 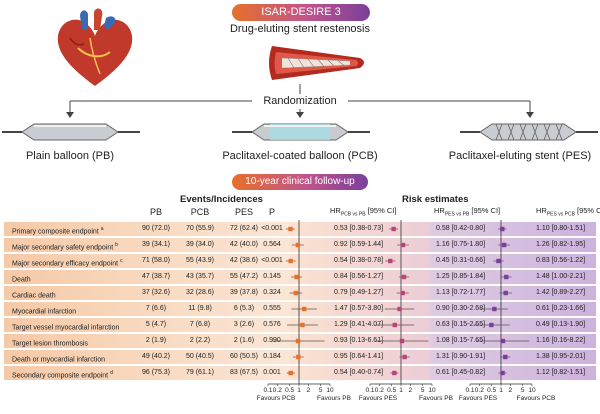 What do you see at coordinates (363, 212) in the screenshot?
I see `col-hr1: HRPCB vs PB [95% CI]` at bounding box center [363, 212].